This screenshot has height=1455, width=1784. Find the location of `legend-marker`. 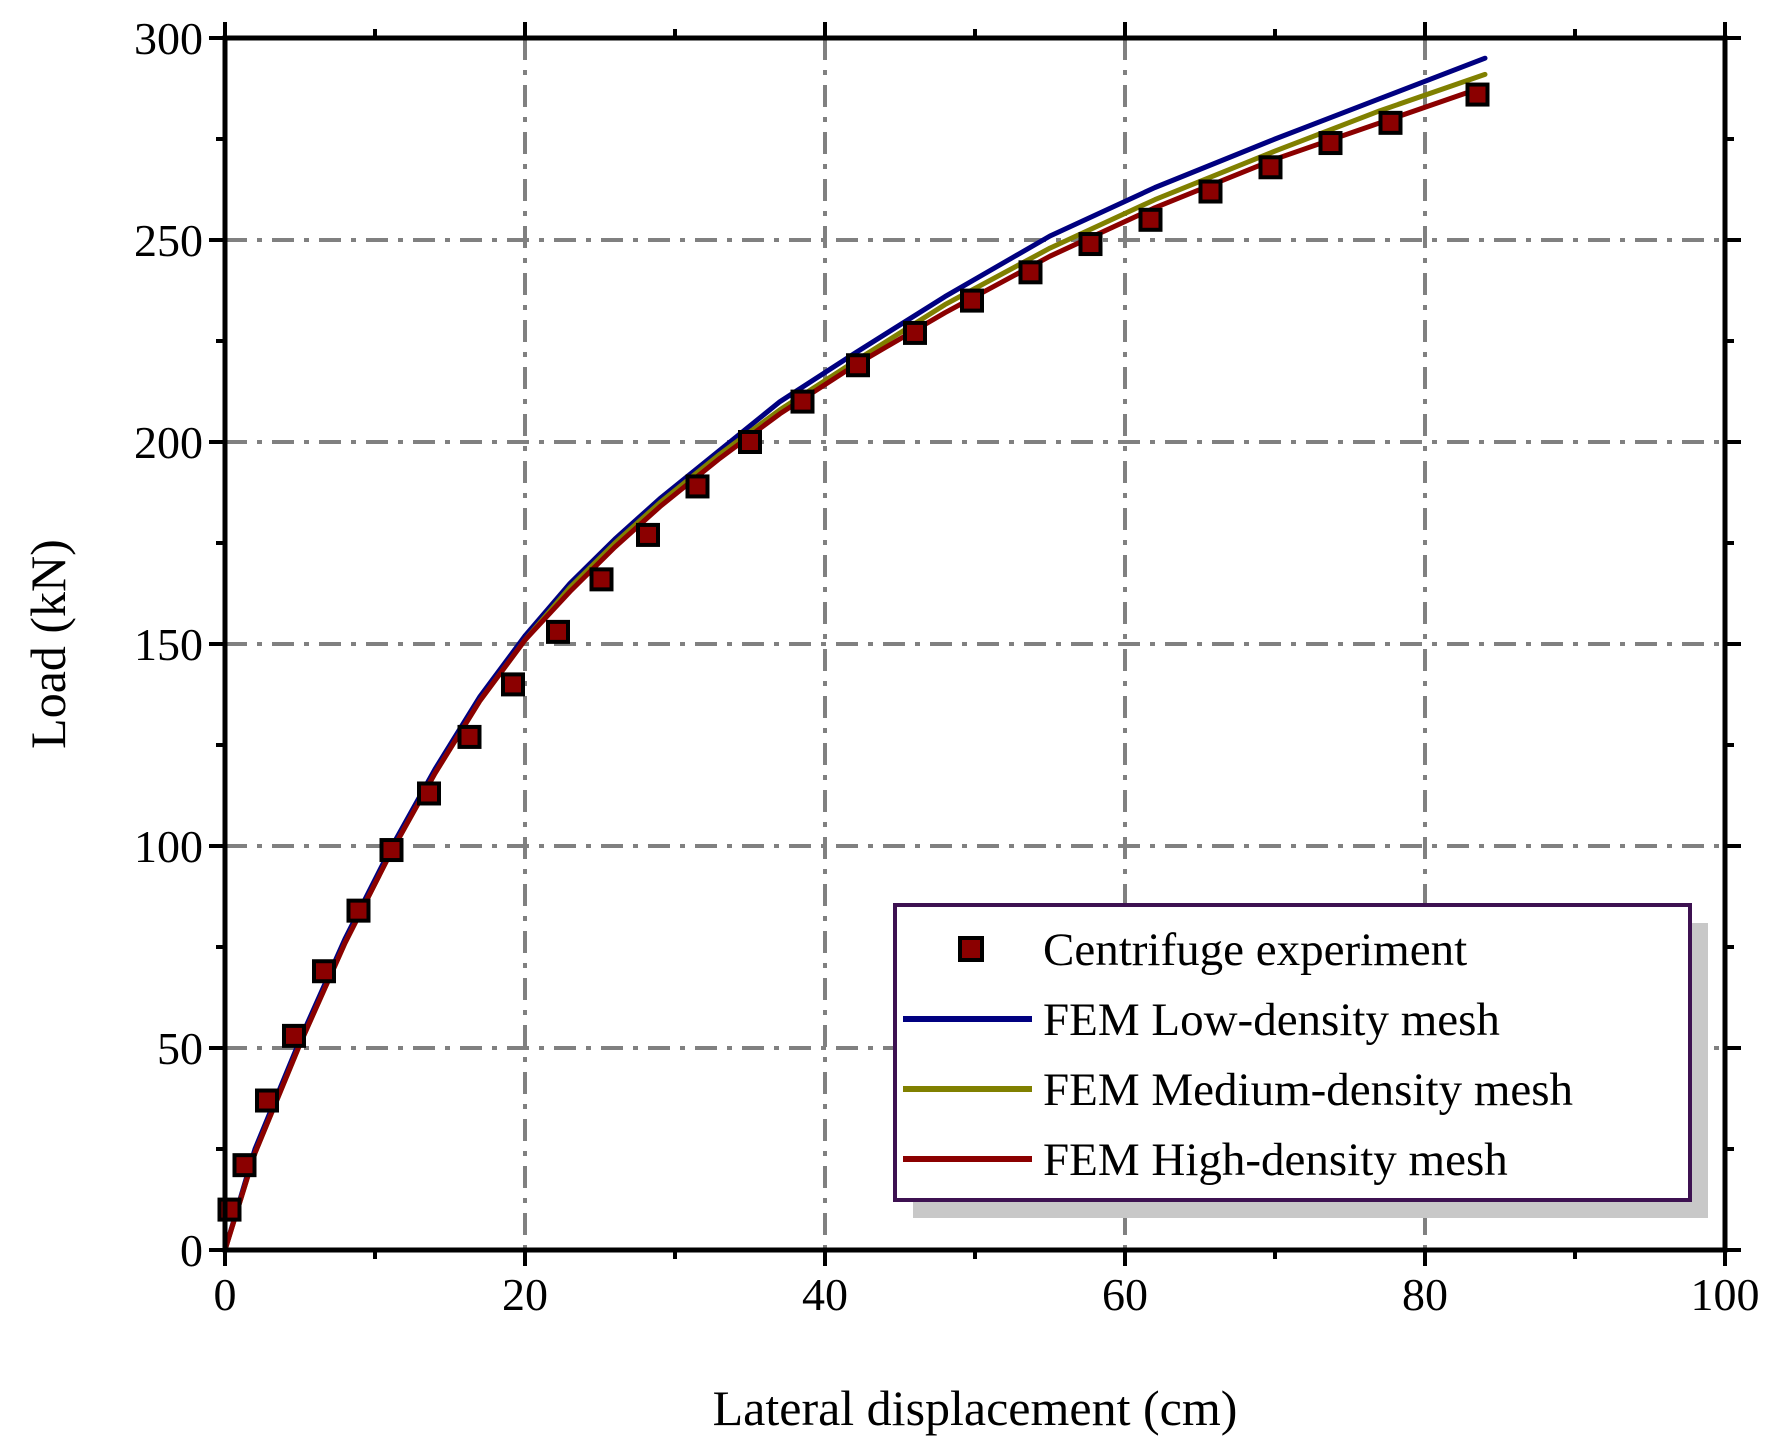

legend-marker is located at coordinates (971, 949).